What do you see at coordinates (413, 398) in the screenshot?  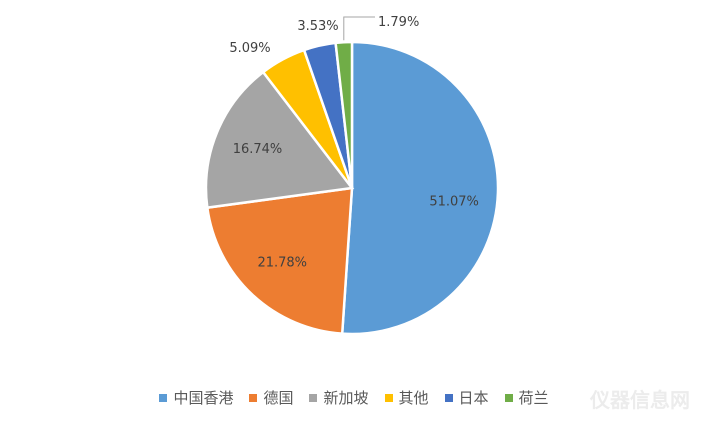 I see `legend-label: 其他` at bounding box center [413, 398].